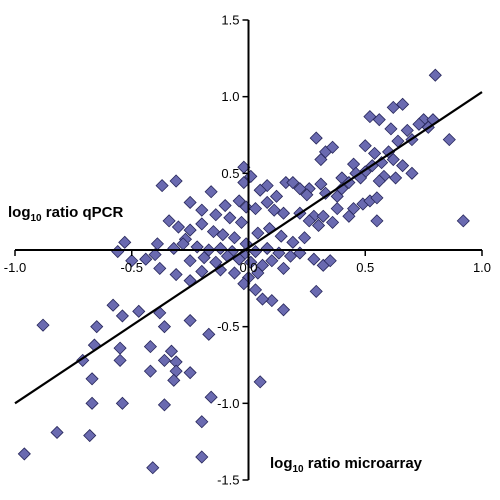  Describe the element at coordinates (248, 267) in the screenshot. I see `x-tick-label: 0.0` at that location.